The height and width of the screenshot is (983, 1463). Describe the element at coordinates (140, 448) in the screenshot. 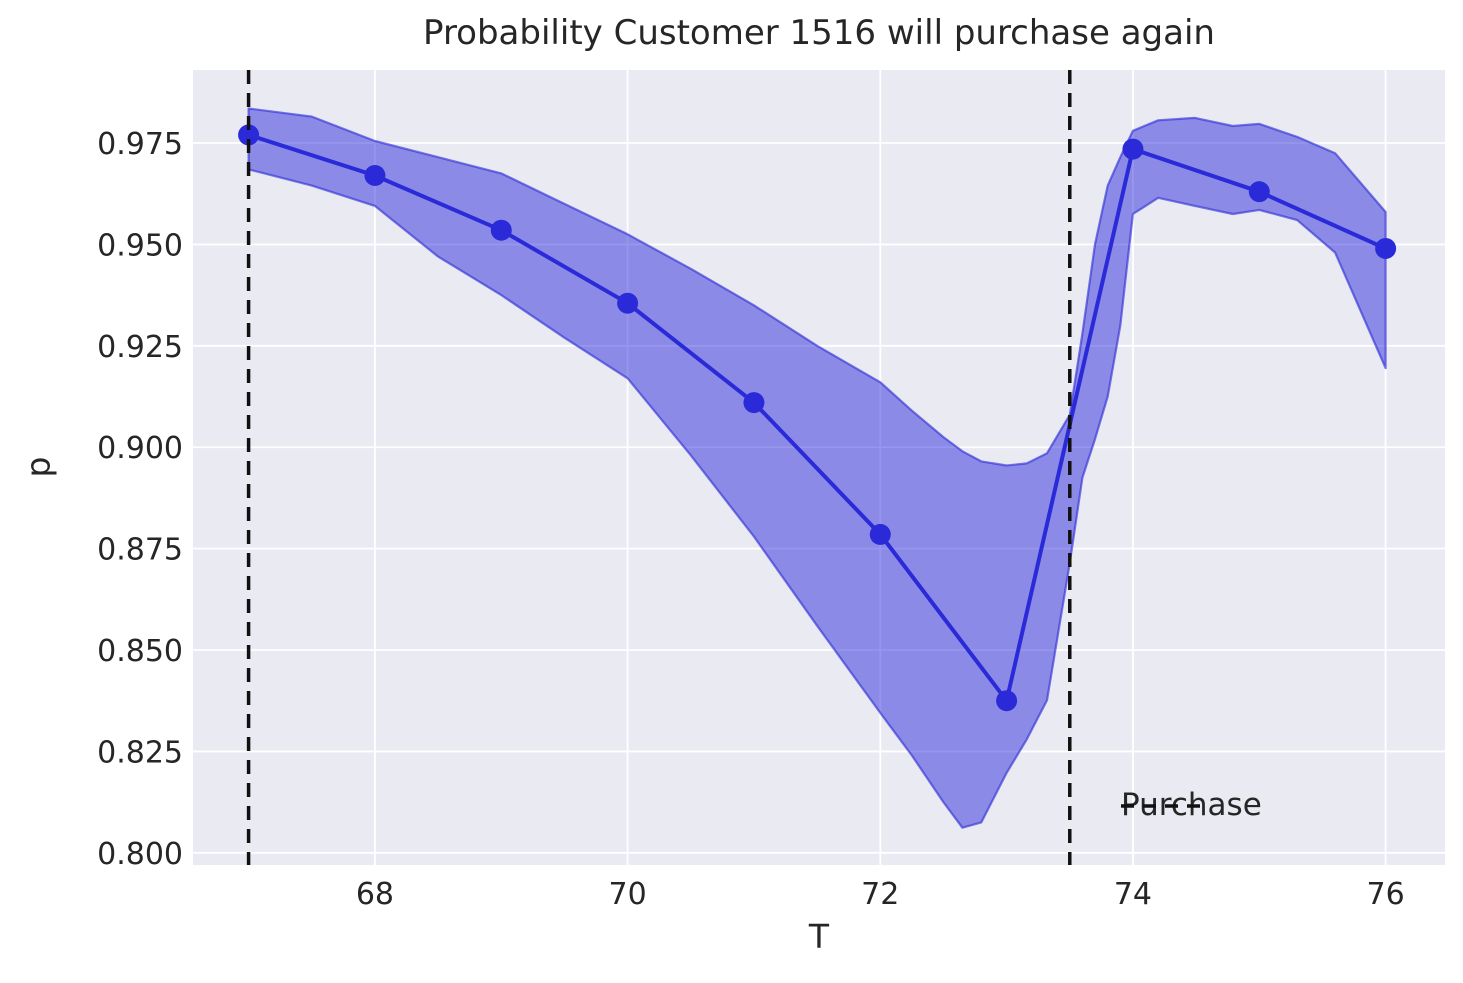

I see `y-tick-label: 0.900` at that location.